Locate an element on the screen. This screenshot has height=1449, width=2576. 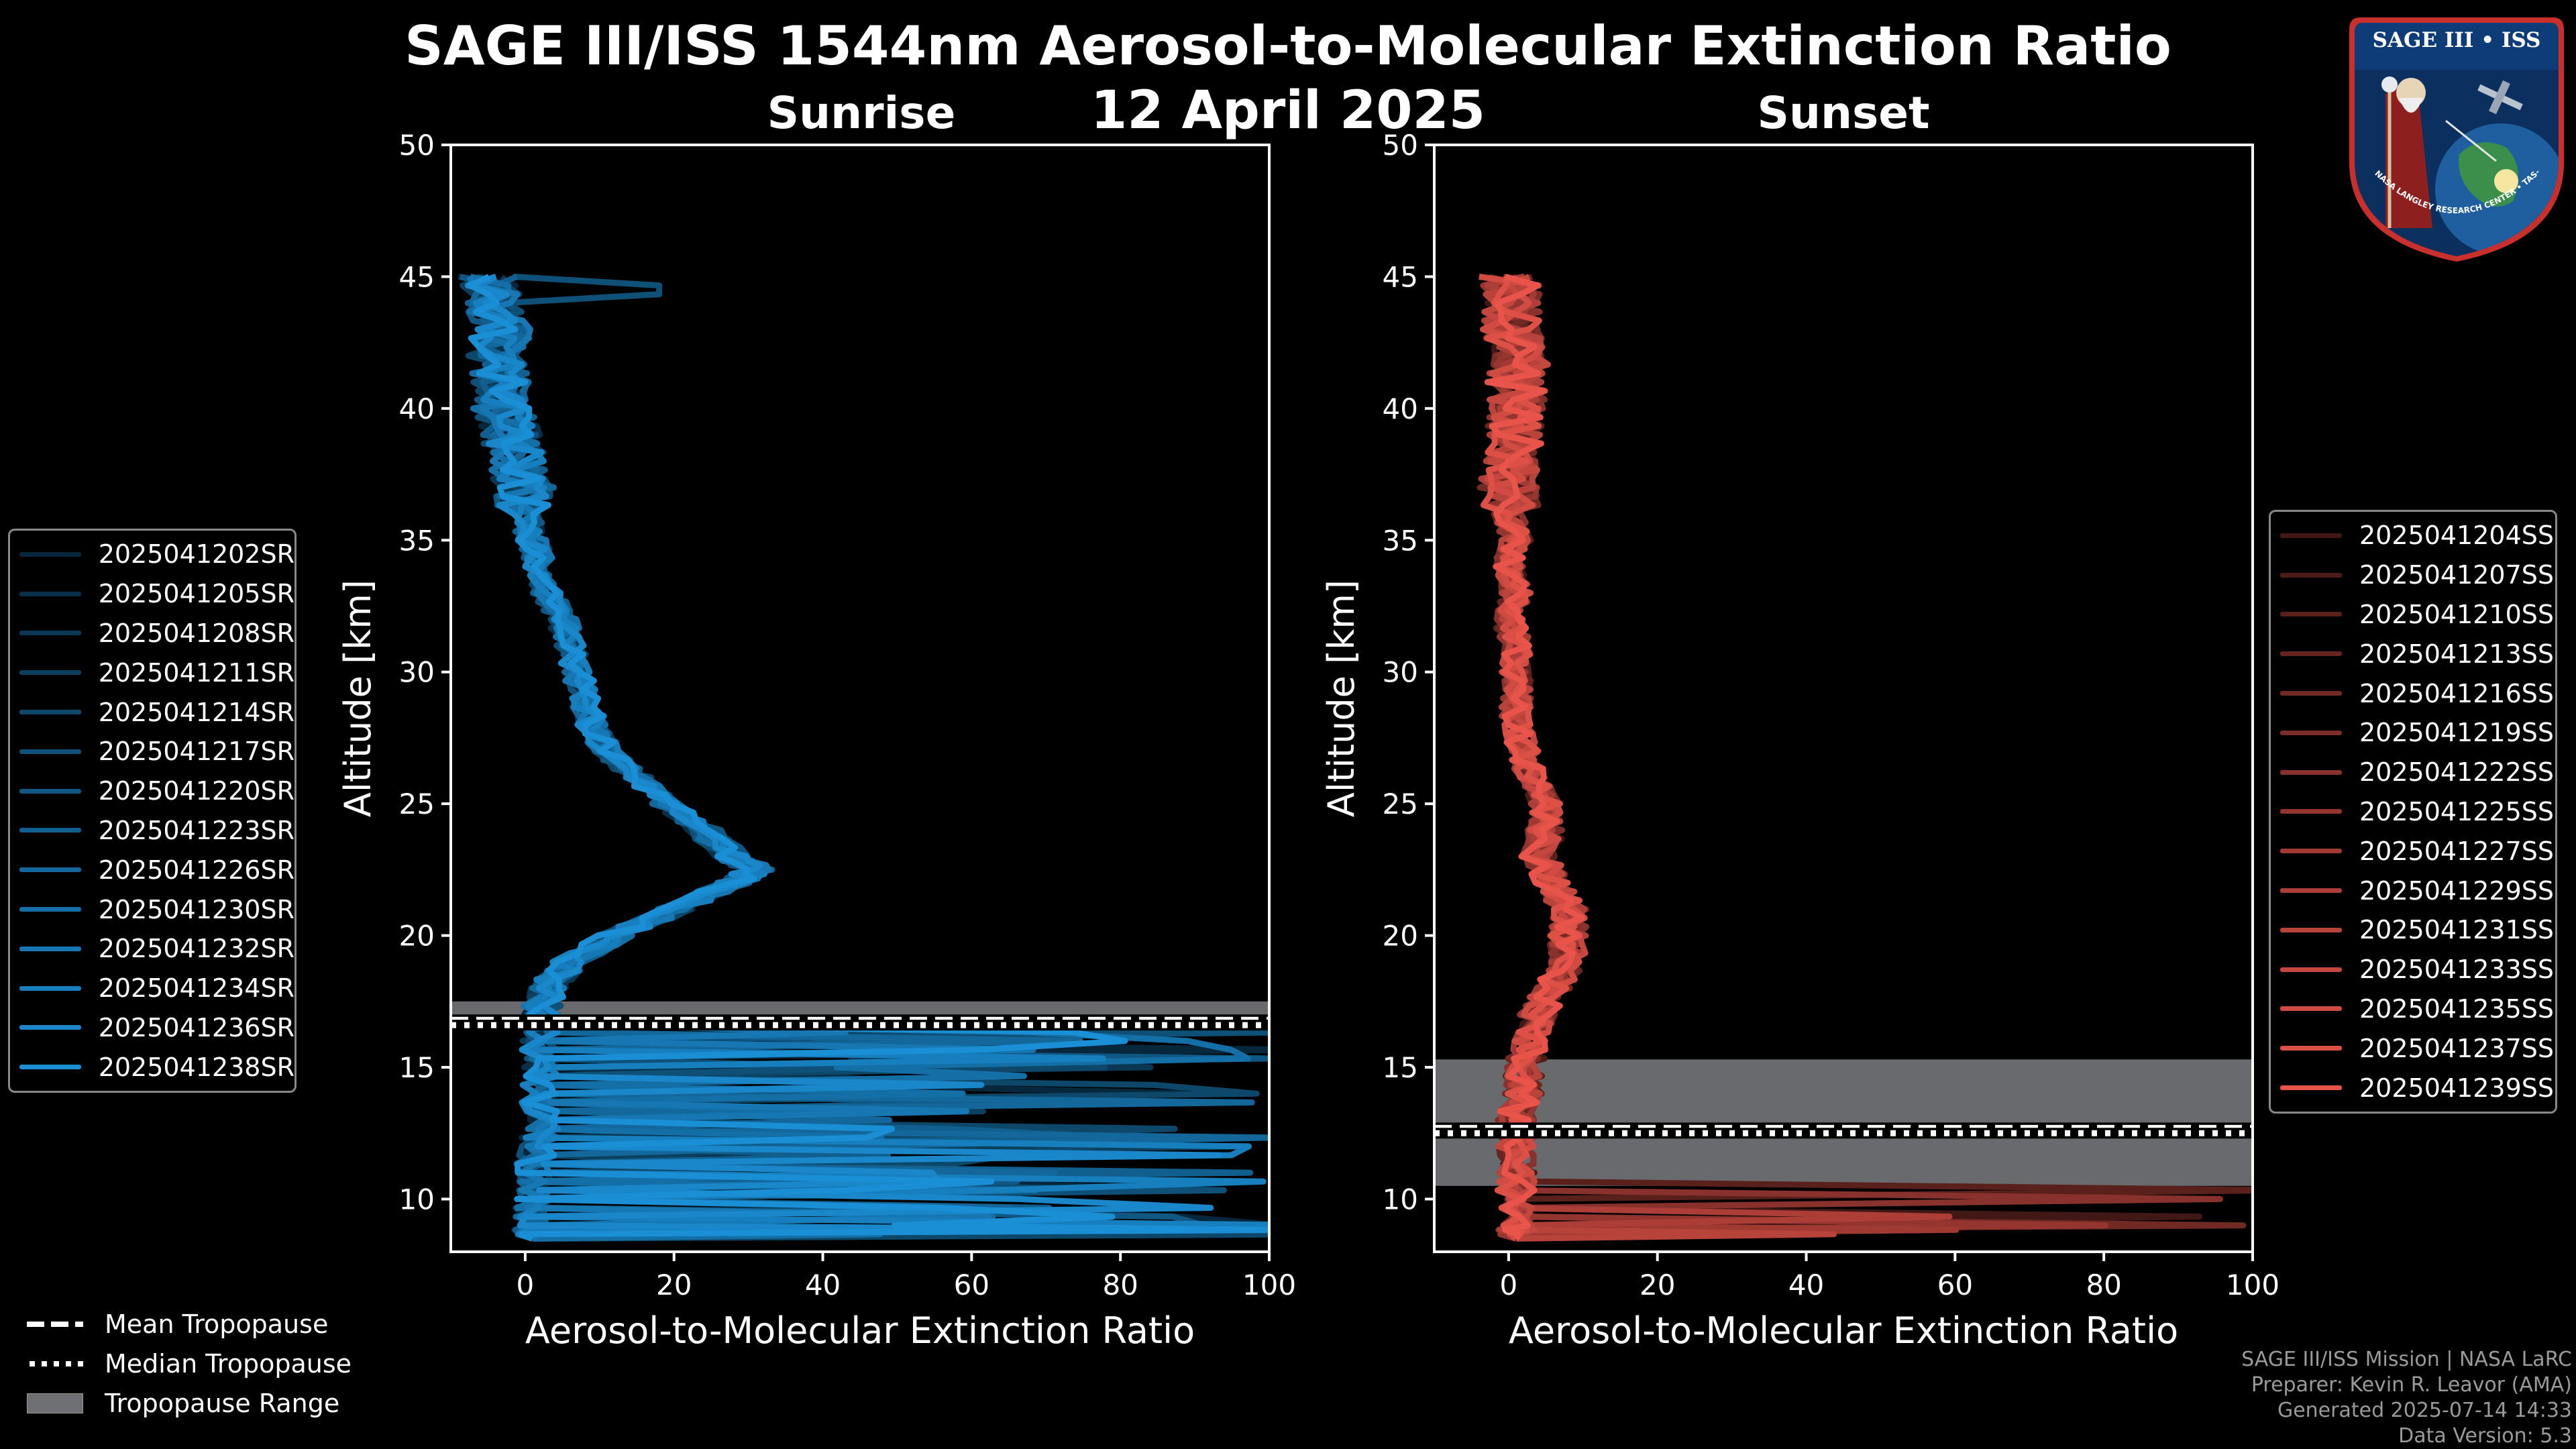
legend-label: 2025041227SS is located at coordinates (2457, 851).